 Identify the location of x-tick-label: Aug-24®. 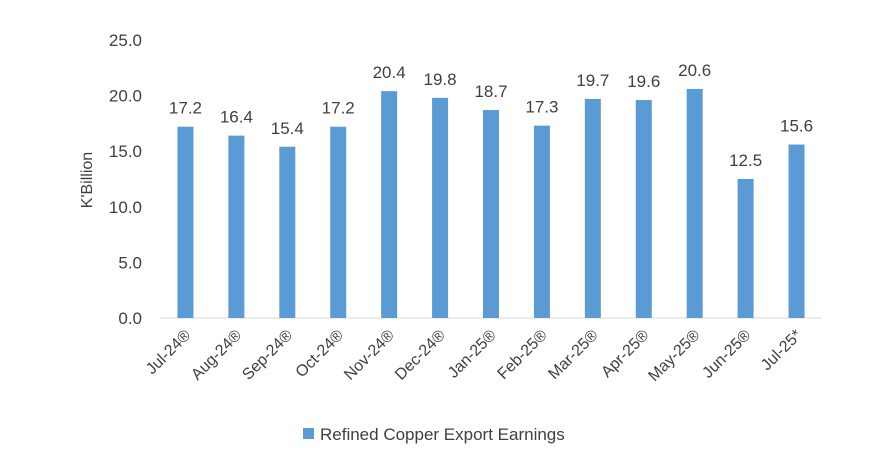
(216, 355).